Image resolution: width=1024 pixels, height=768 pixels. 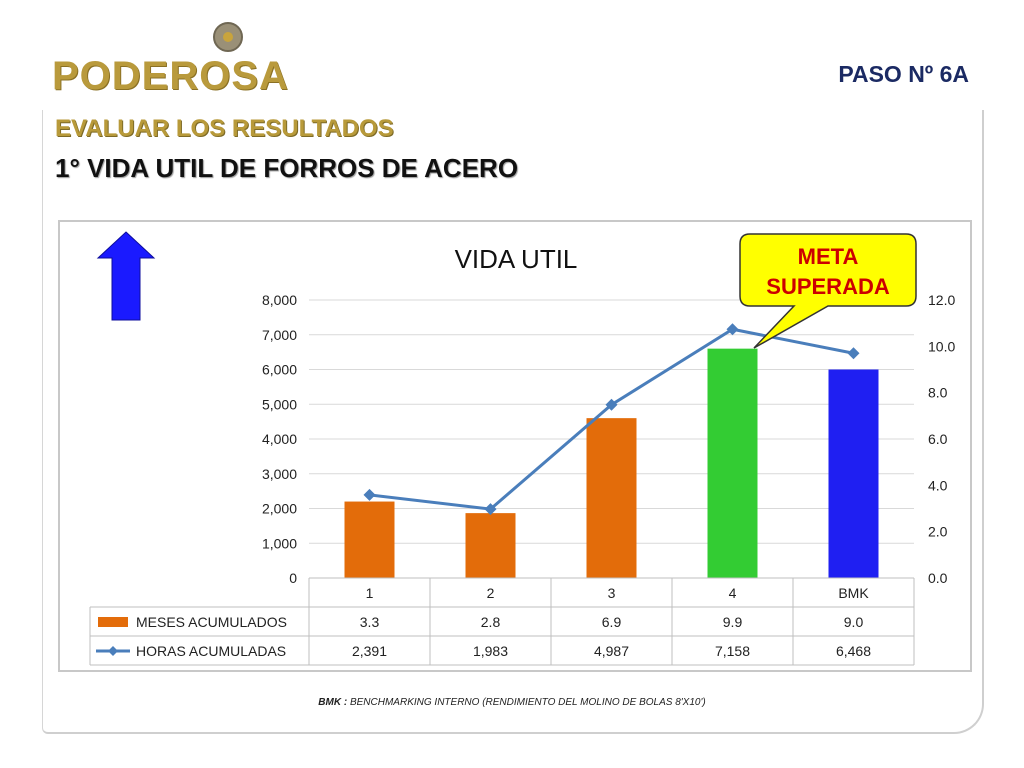 I want to click on table-cell-meses: 6.9, so click(x=612, y=622).